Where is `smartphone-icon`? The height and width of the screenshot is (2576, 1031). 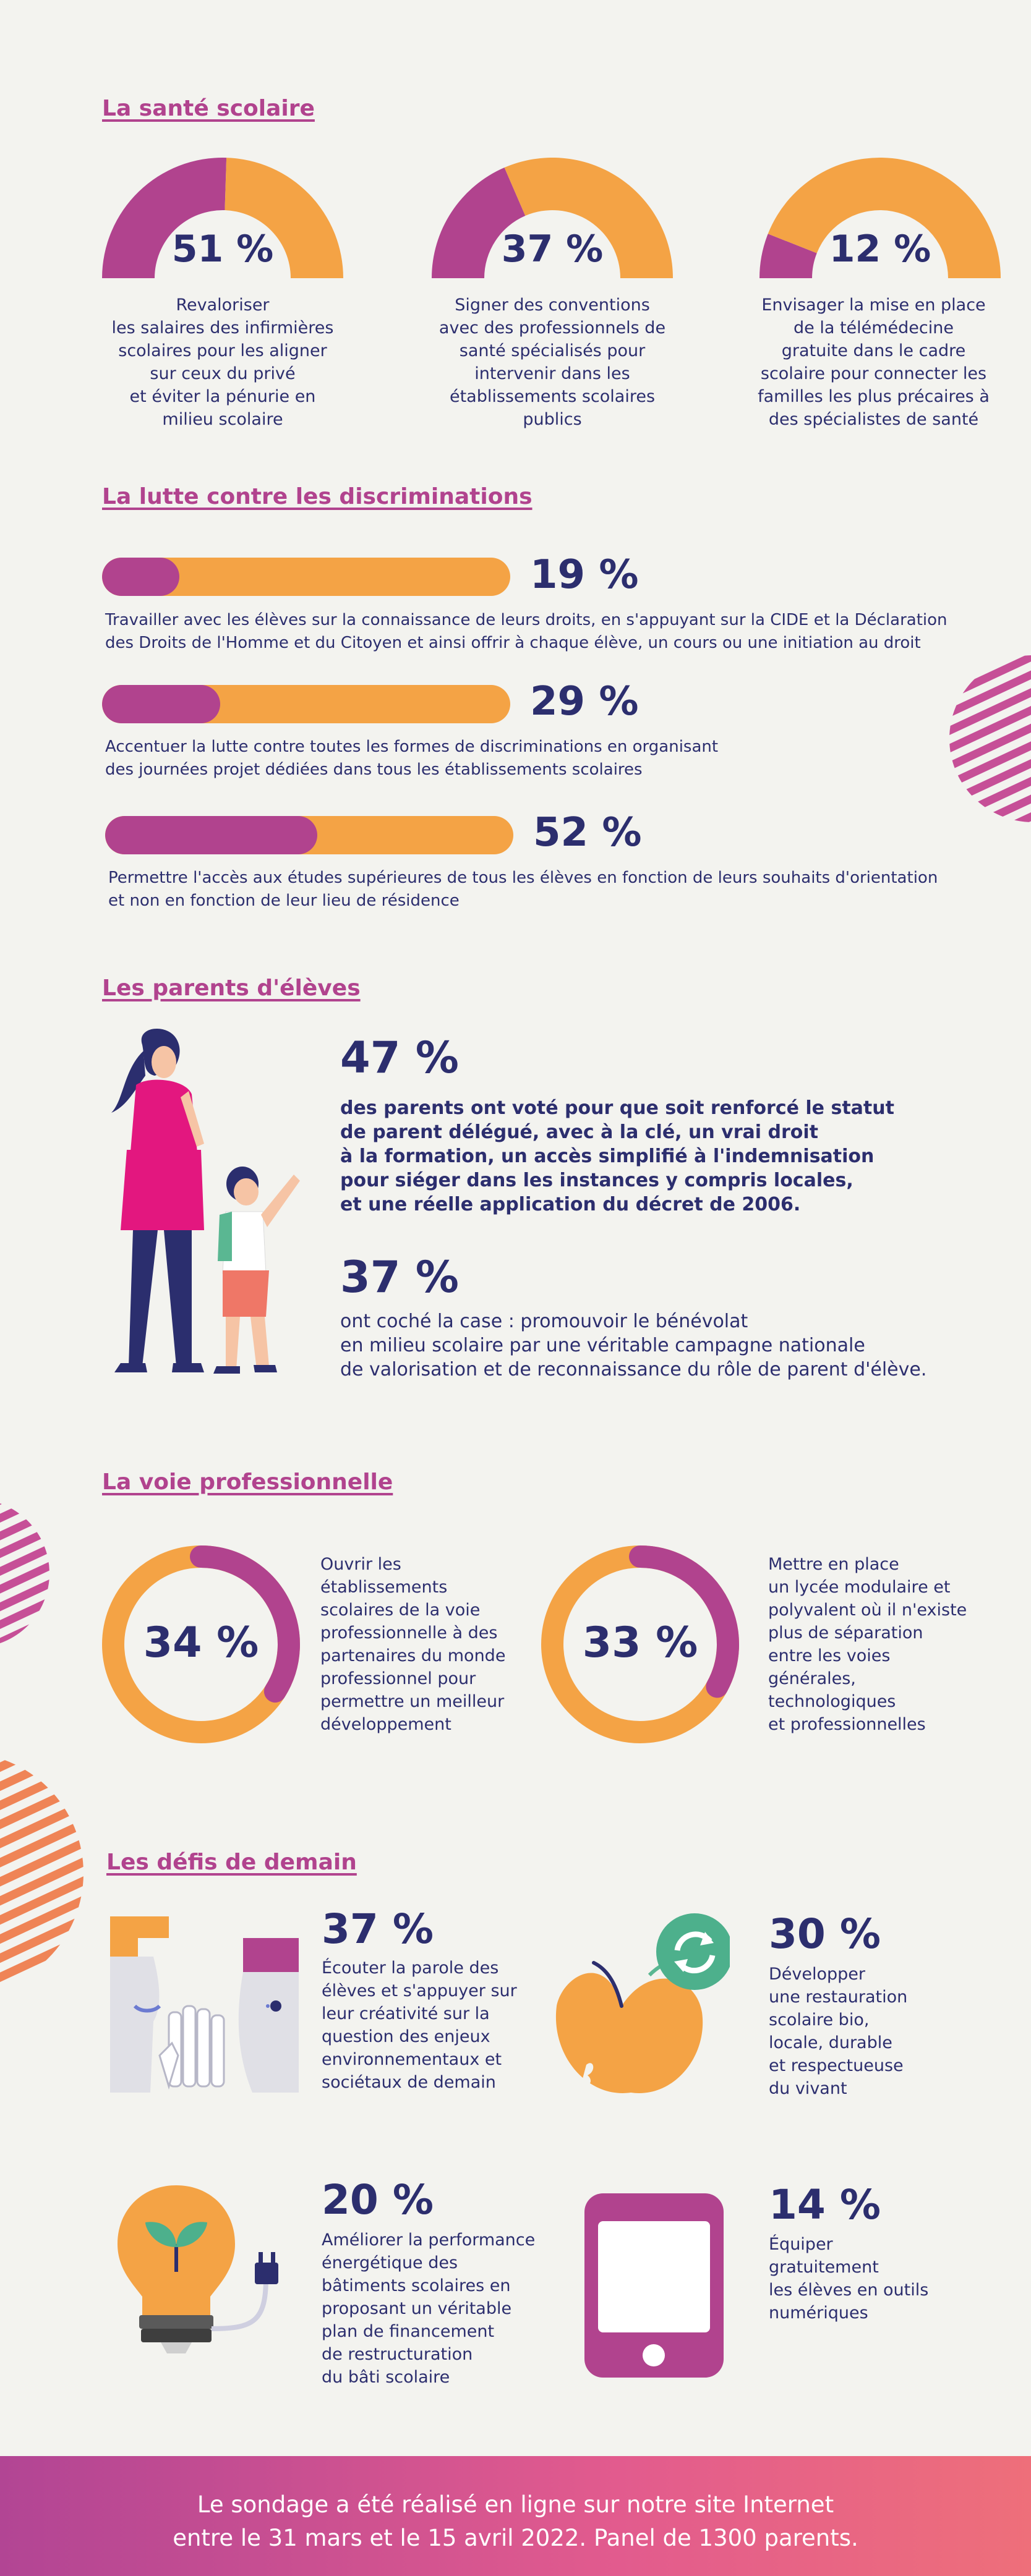
smartphone-icon is located at coordinates (654, 2285).